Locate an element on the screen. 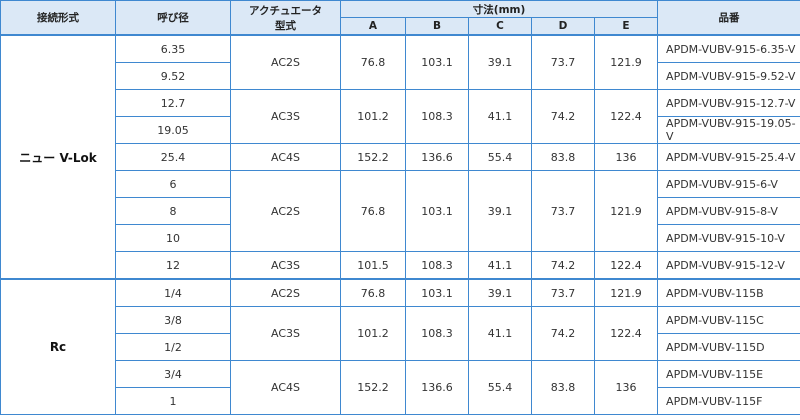 The height and width of the screenshot is (420, 800). size-cell: 10 is located at coordinates (173, 238).